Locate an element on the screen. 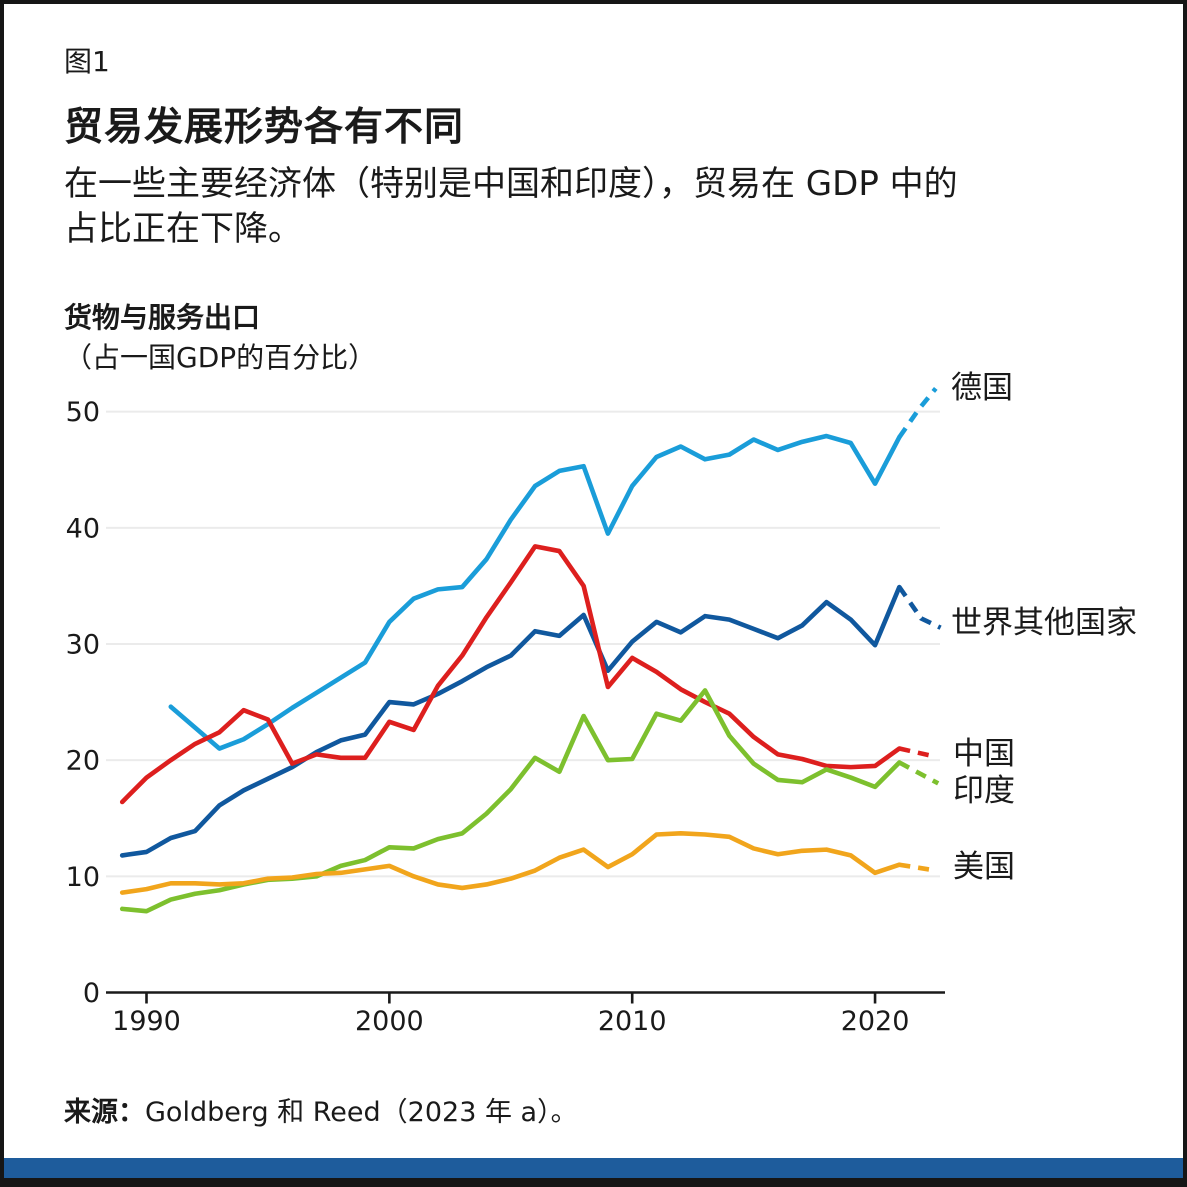 The width and height of the screenshot is (1187, 1187). series-label-usa: 美国 is located at coordinates (984, 867).